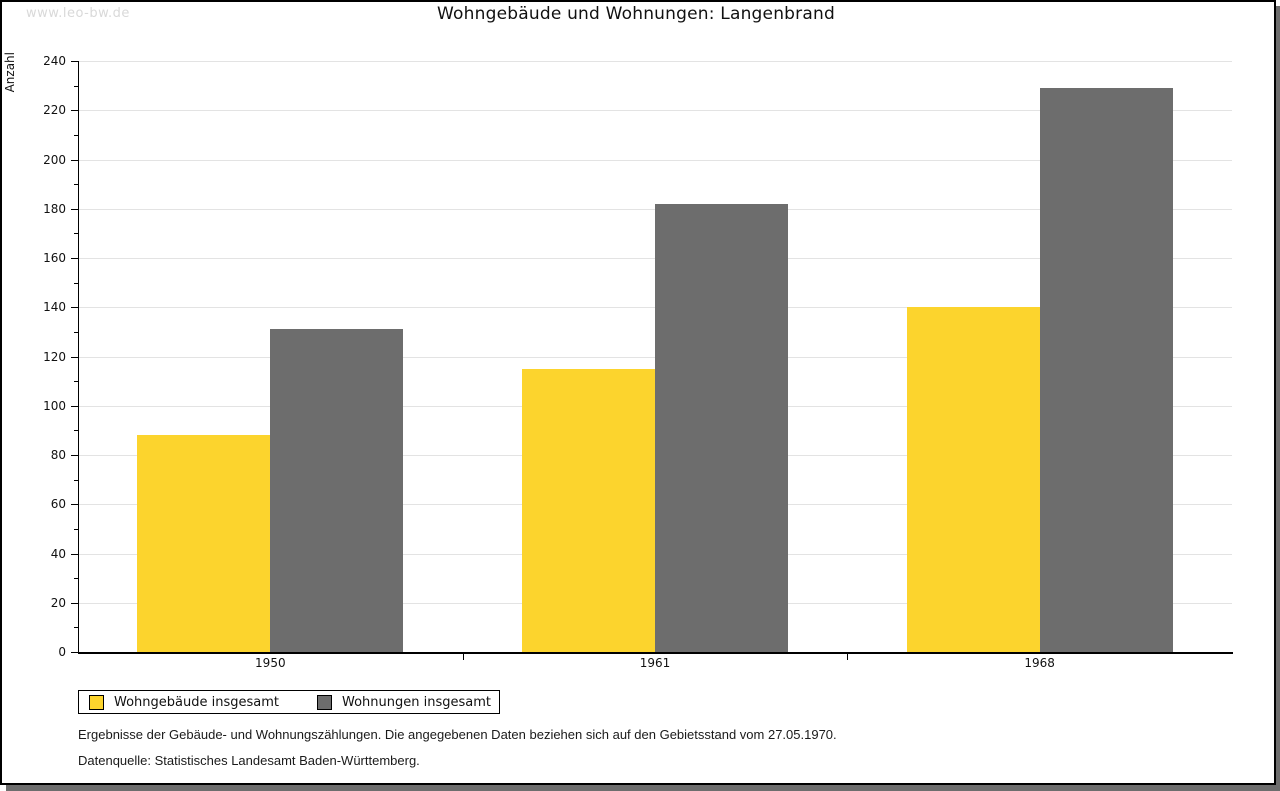  I want to click on legend: Wohngebäude insgesamt Wohnungen insgesamt, so click(289, 702).